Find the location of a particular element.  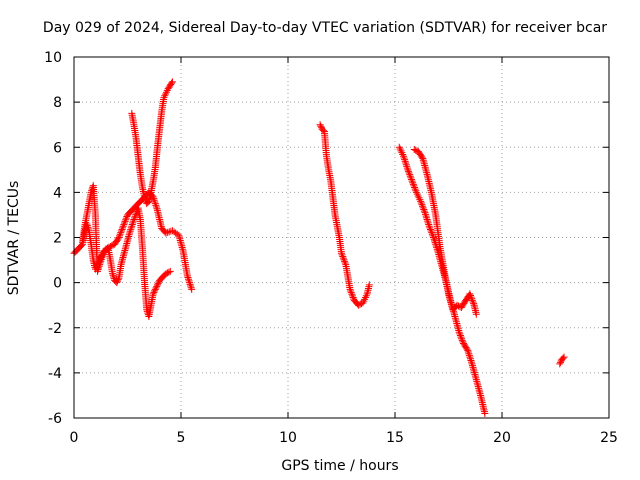

series-track-e is located at coordinates (442, 280).